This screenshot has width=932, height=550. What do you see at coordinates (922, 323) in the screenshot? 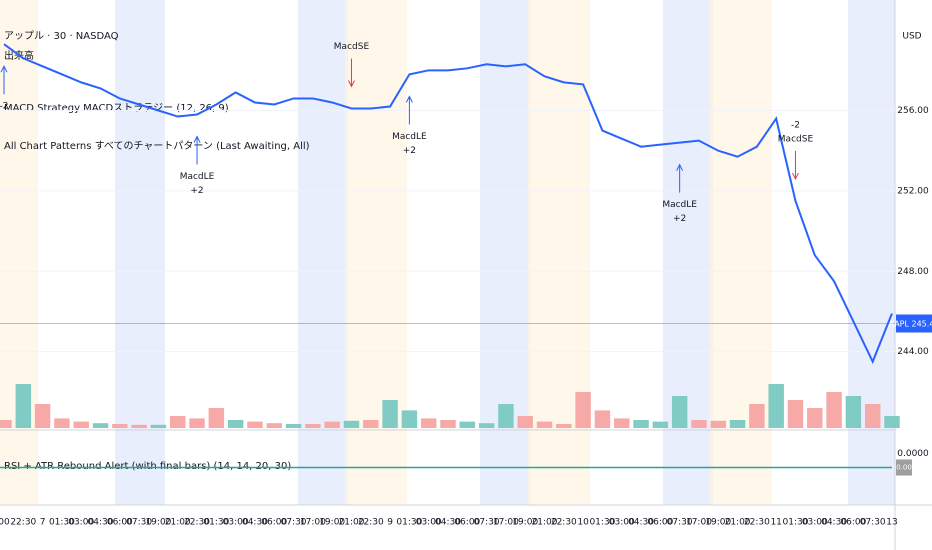
I see `last-price-value: 245.40` at bounding box center [922, 323].